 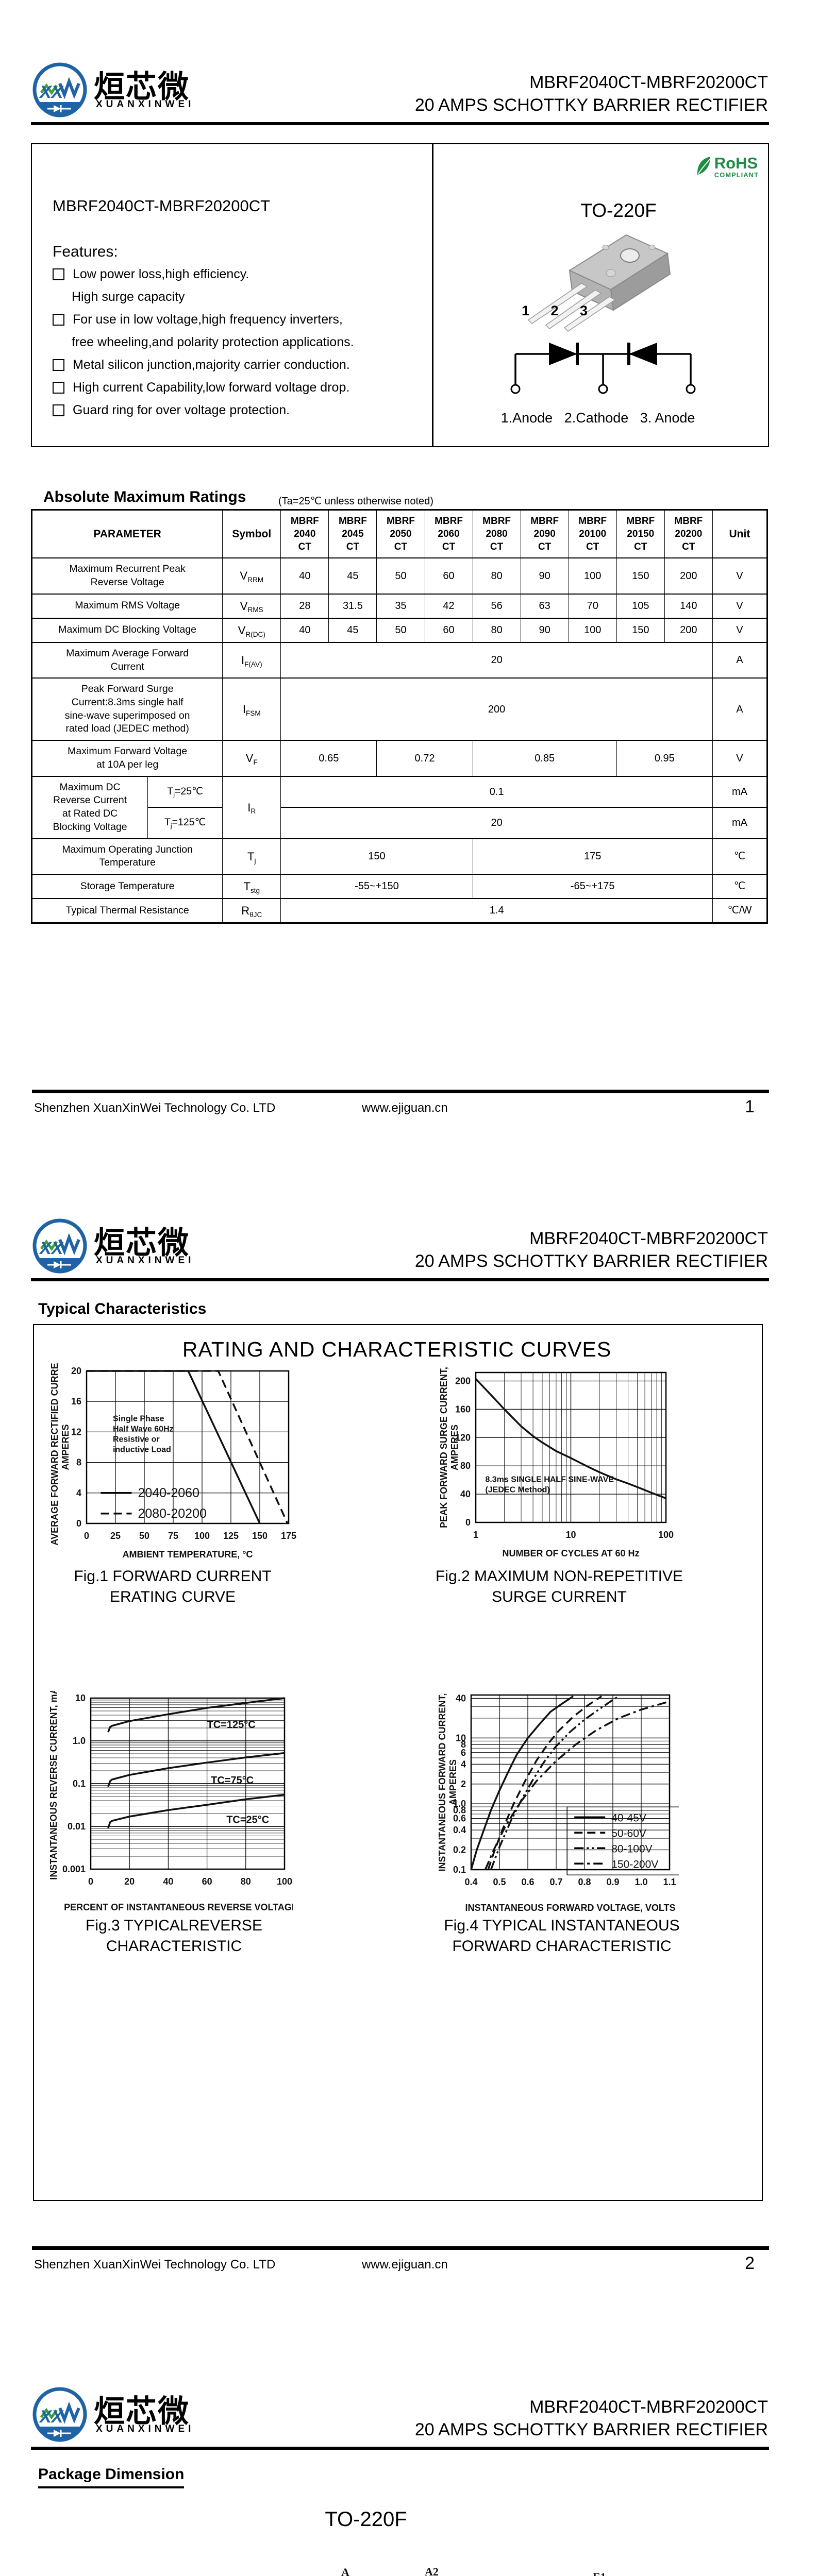 What do you see at coordinates (353, 630) in the screenshot?
I see `cell-text: 45` at bounding box center [353, 630].